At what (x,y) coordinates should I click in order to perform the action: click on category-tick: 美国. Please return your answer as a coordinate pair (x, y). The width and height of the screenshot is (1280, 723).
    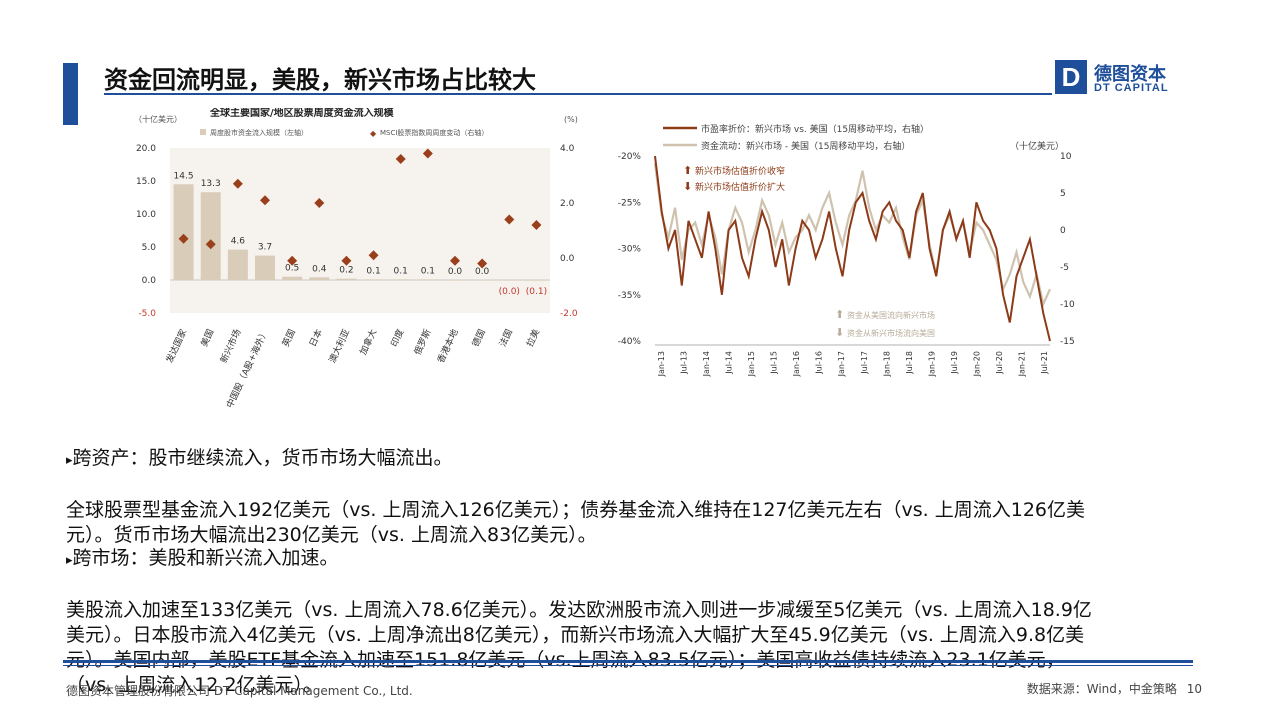
    Looking at the image, I should click on (207, 337).